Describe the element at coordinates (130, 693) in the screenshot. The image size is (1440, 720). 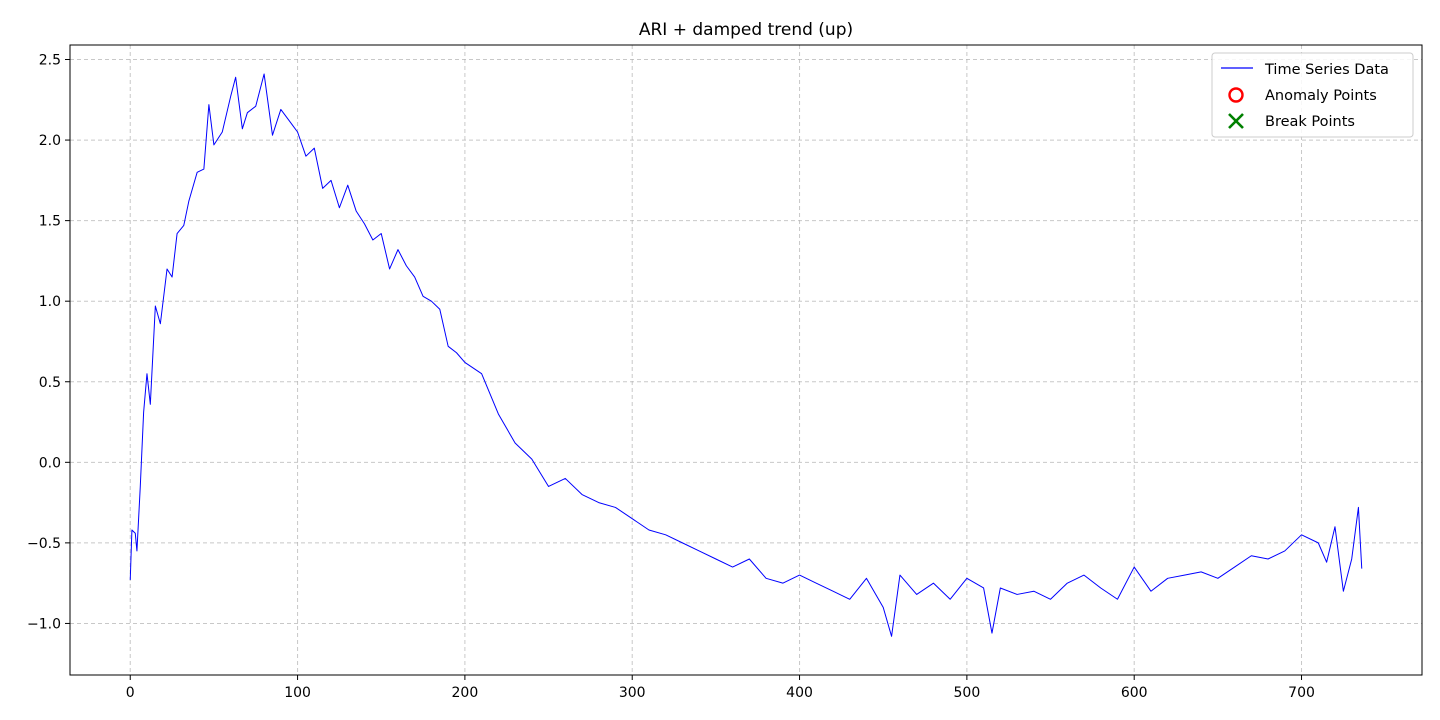
I see `x-tick-label: 0` at that location.